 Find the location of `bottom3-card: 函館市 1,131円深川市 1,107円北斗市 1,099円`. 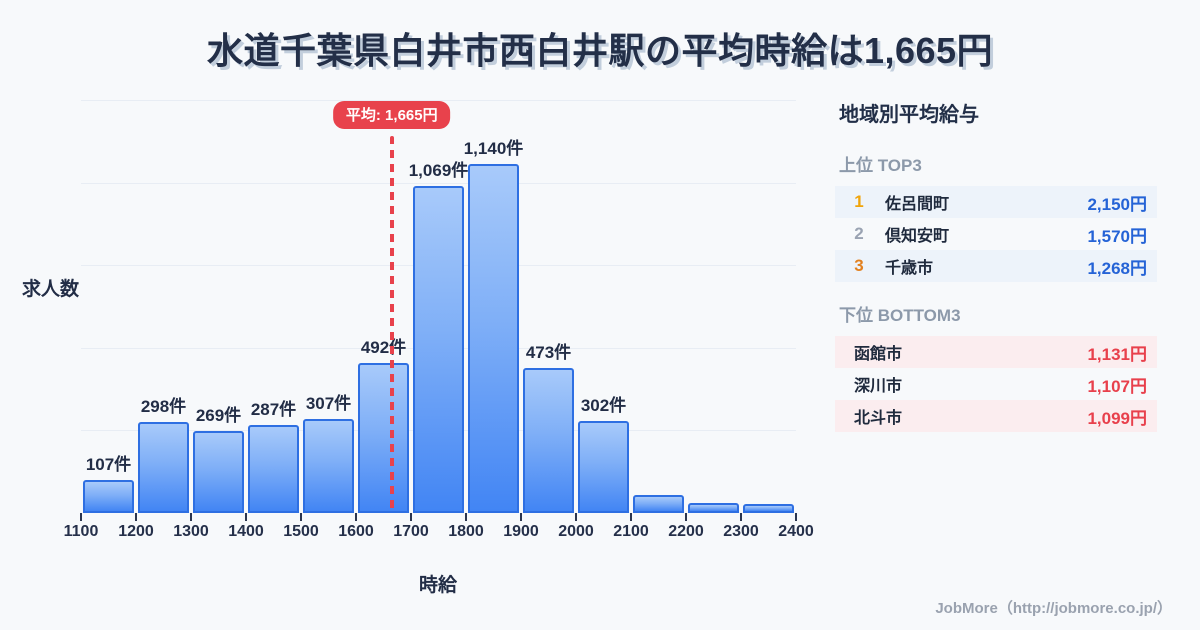

bottom3-card: 函館市 1,131円深川市 1,107円北斗市 1,099円 is located at coordinates (996, 384).